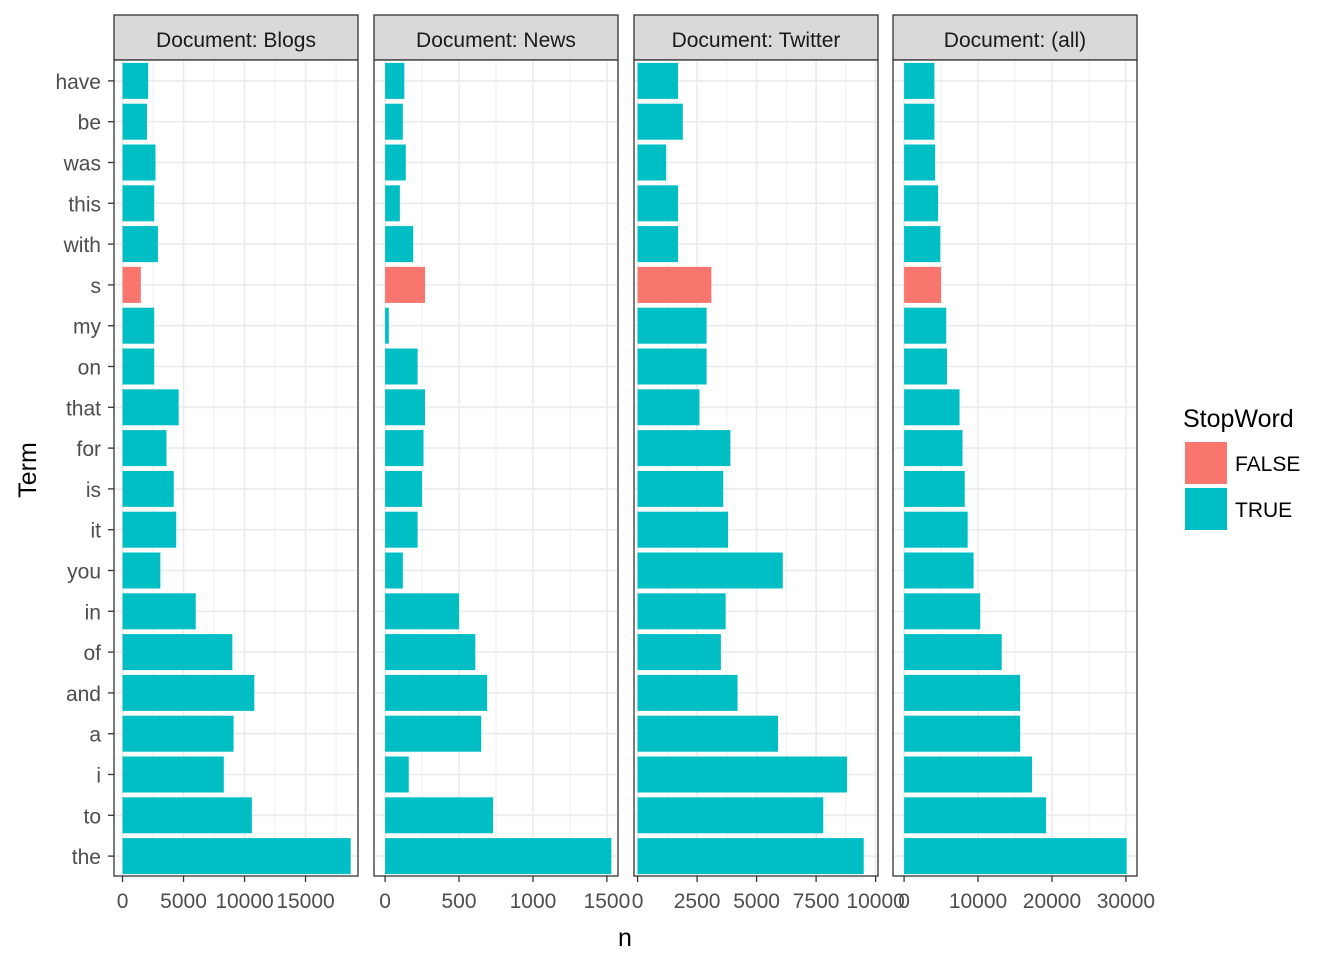 The height and width of the screenshot is (960, 1344). Describe the element at coordinates (533, 901) in the screenshot. I see `x-tick-label: 1000` at that location.